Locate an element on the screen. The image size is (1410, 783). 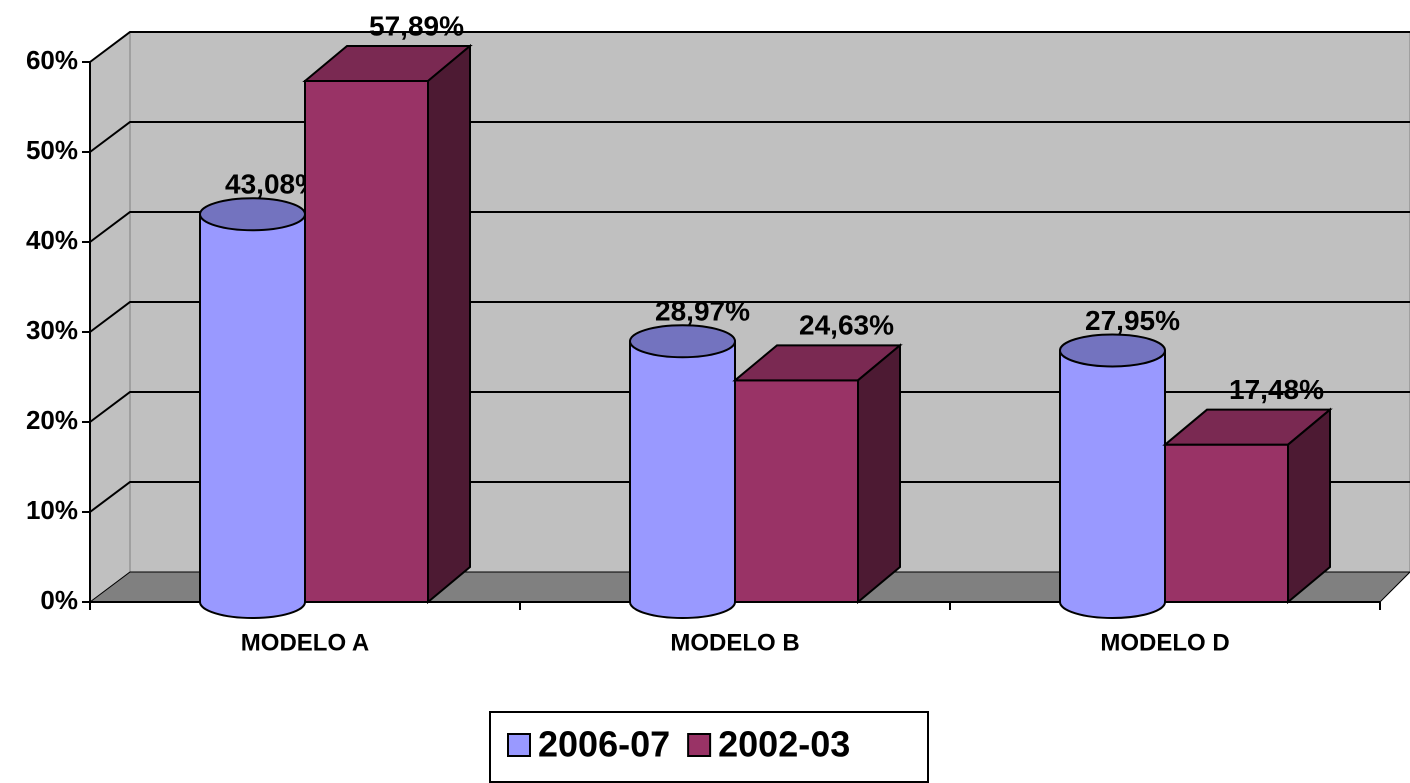
legend-label: 2006-07 is located at coordinates (604, 744).